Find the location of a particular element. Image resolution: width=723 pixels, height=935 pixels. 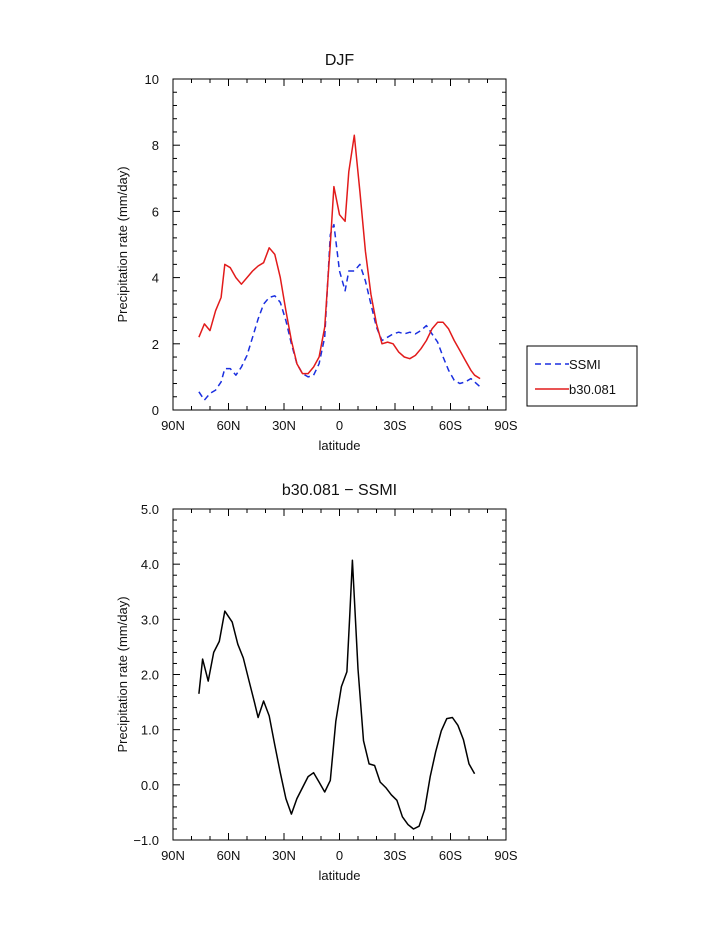

y-tick-label: 4 is located at coordinates (155, 278).